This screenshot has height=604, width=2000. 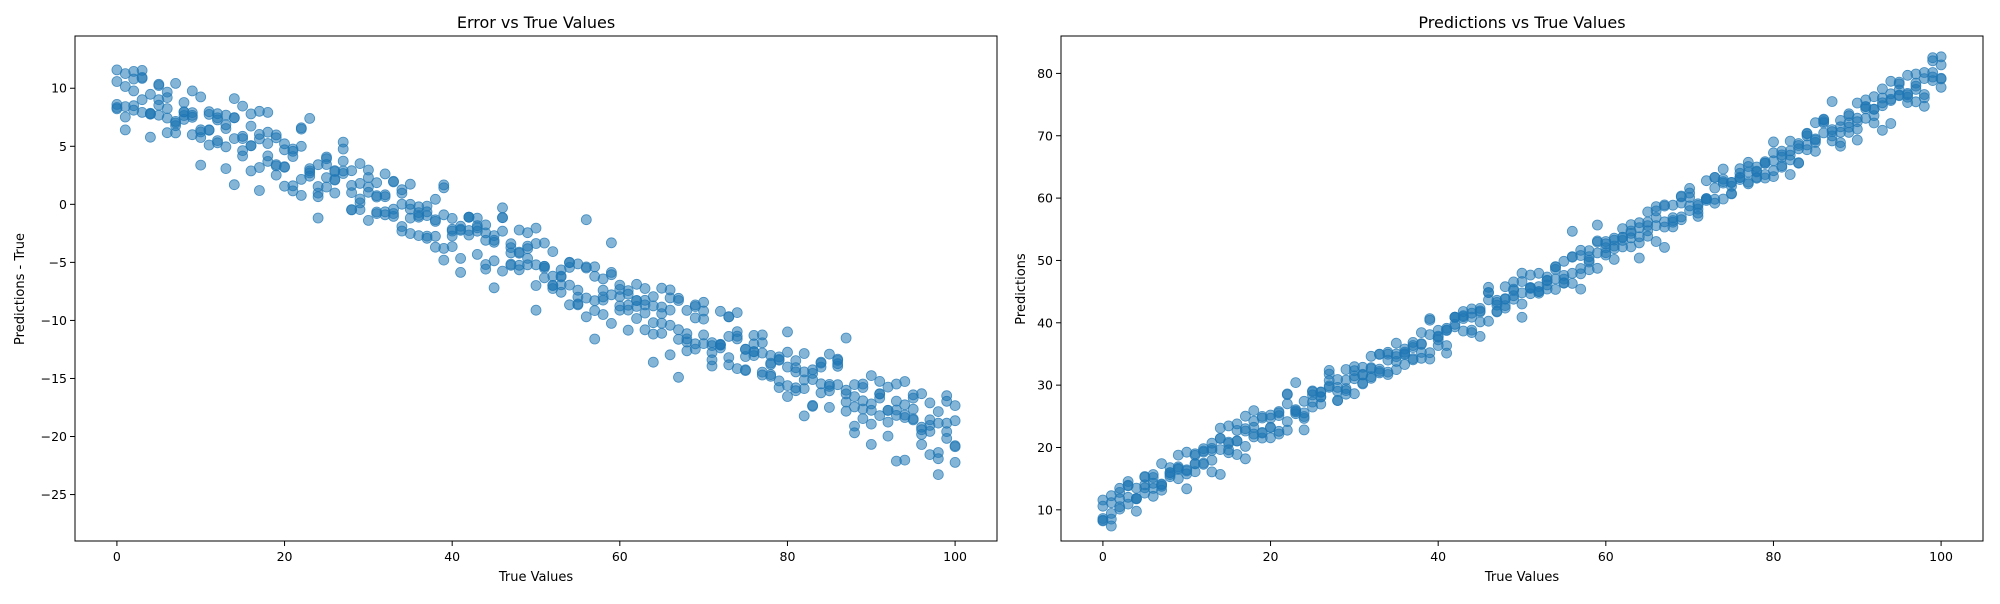 I want to click on x-tick-label: 100, so click(x=1941, y=556).